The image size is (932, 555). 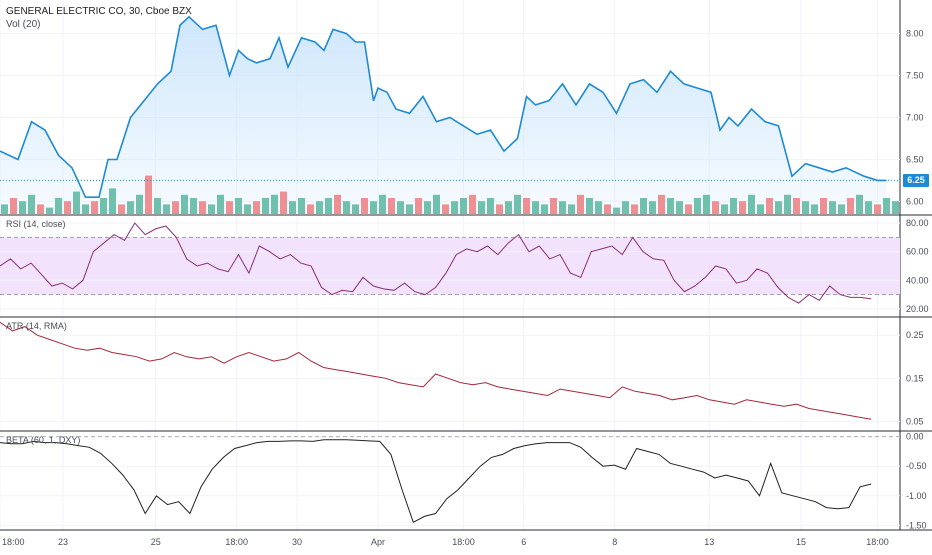 What do you see at coordinates (523, 542) in the screenshot?
I see `time-axis-tick: 6` at bounding box center [523, 542].